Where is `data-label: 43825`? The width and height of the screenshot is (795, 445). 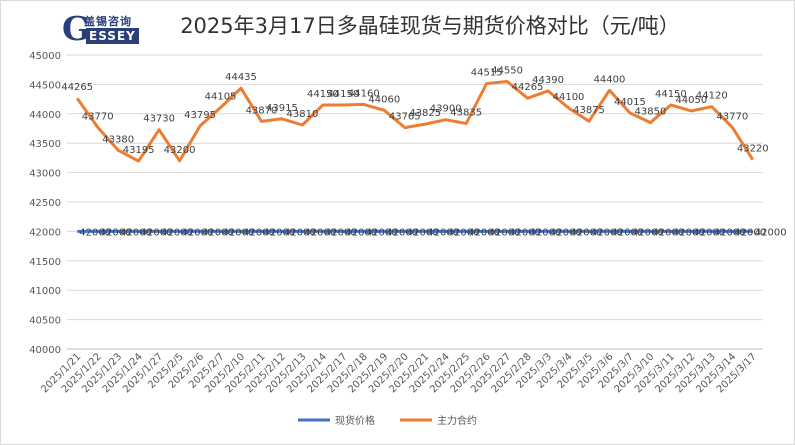 data-label: 43825 is located at coordinates (425, 113).